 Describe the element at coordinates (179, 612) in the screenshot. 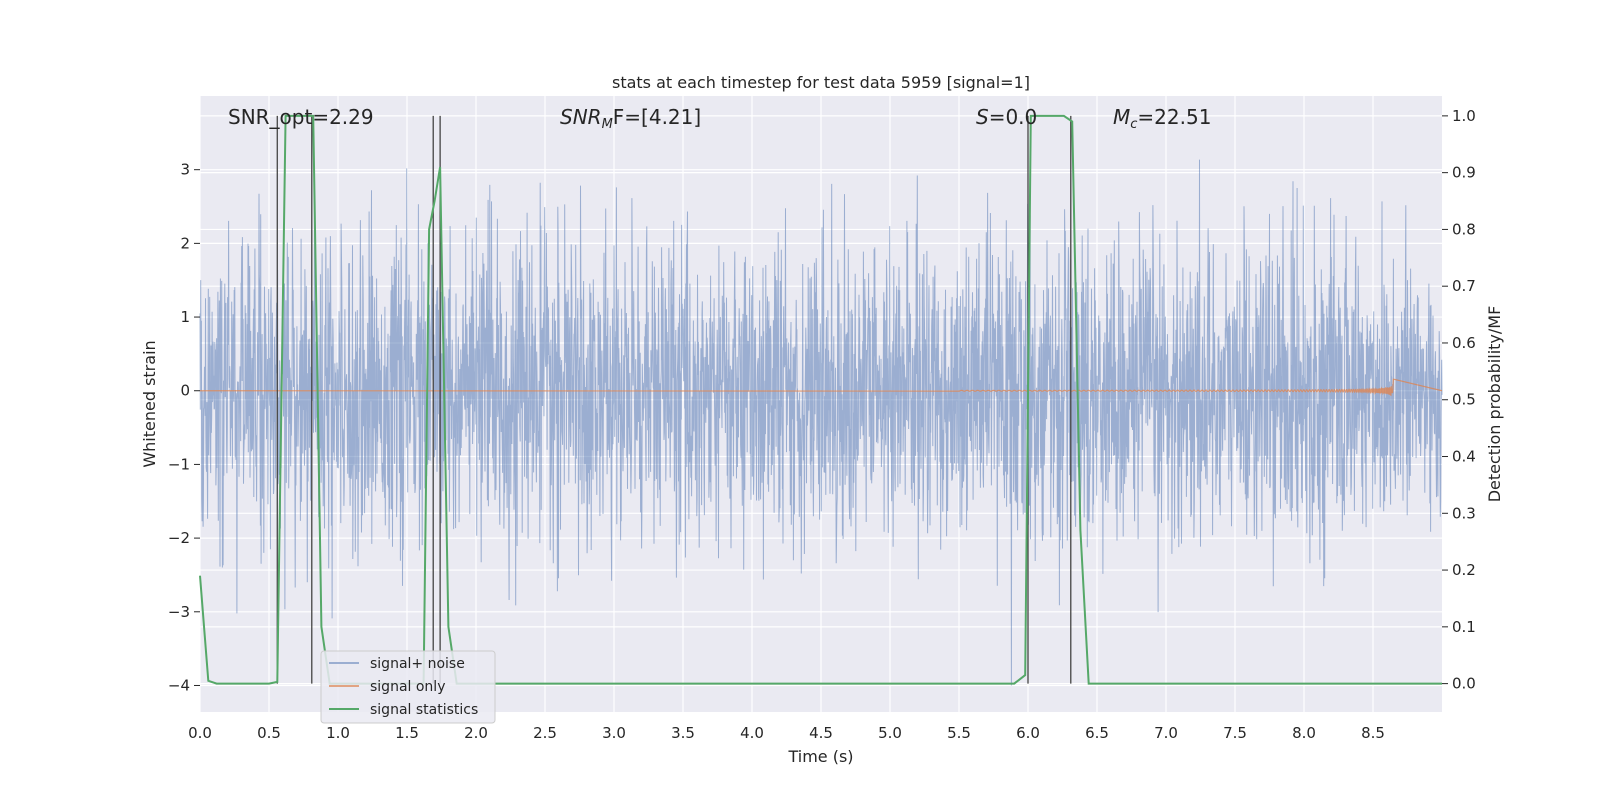

I see `y-left-tick-label: −3` at that location.